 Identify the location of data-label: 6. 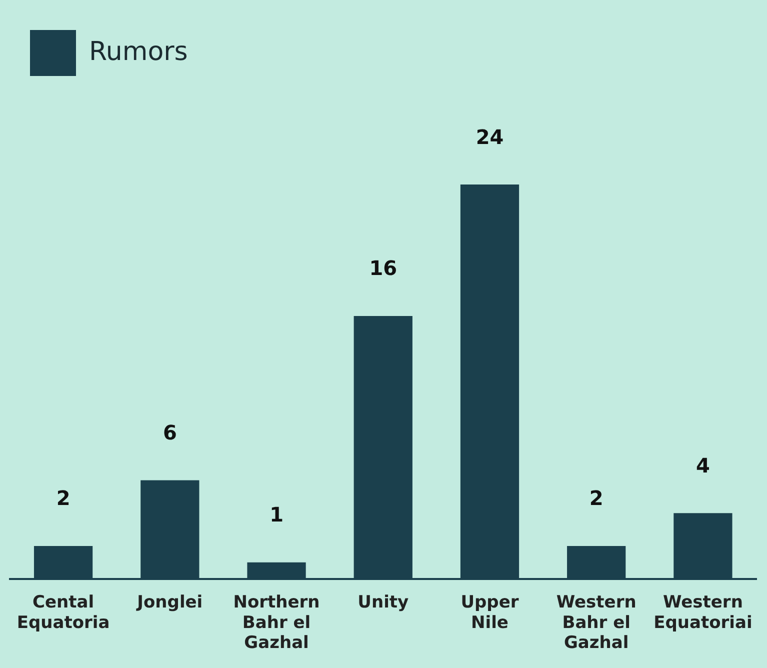
(169, 432).